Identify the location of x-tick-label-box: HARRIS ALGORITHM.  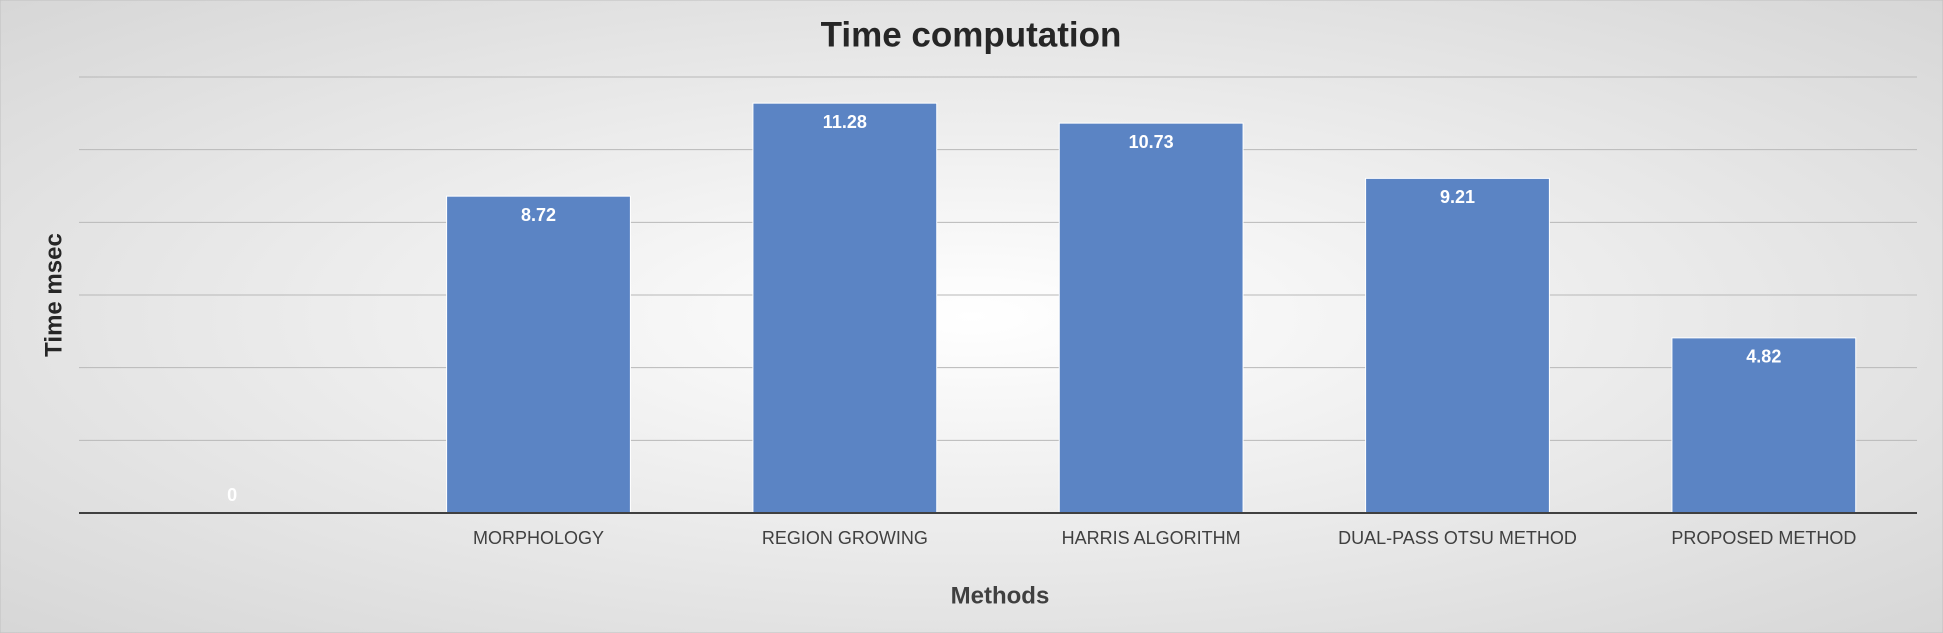
(1151, 538).